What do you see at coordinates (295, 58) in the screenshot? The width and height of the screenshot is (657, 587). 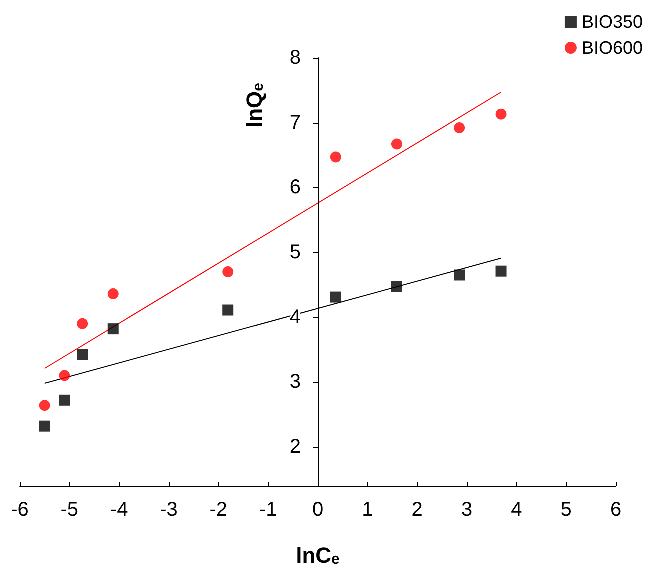 I see `y-tick-label: 8` at bounding box center [295, 58].